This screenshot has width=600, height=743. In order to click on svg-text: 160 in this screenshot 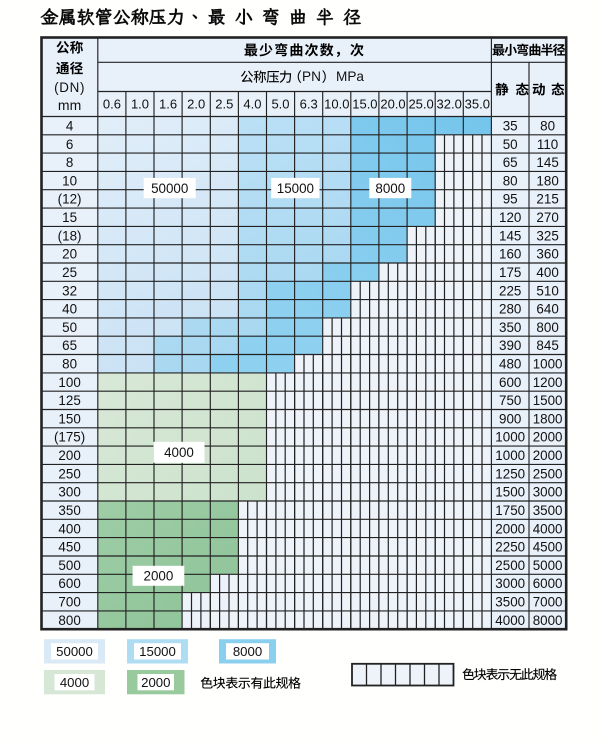, I will do `click(510, 254)`.